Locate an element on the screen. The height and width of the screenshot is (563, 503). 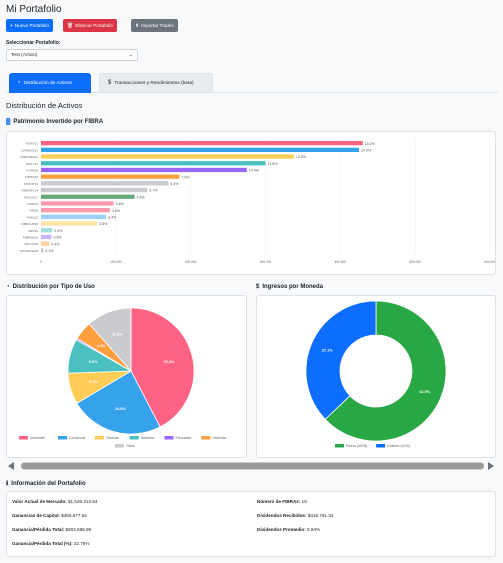
donut-card-title-text: Ingresos por Moneda is located at coordinates (293, 287).